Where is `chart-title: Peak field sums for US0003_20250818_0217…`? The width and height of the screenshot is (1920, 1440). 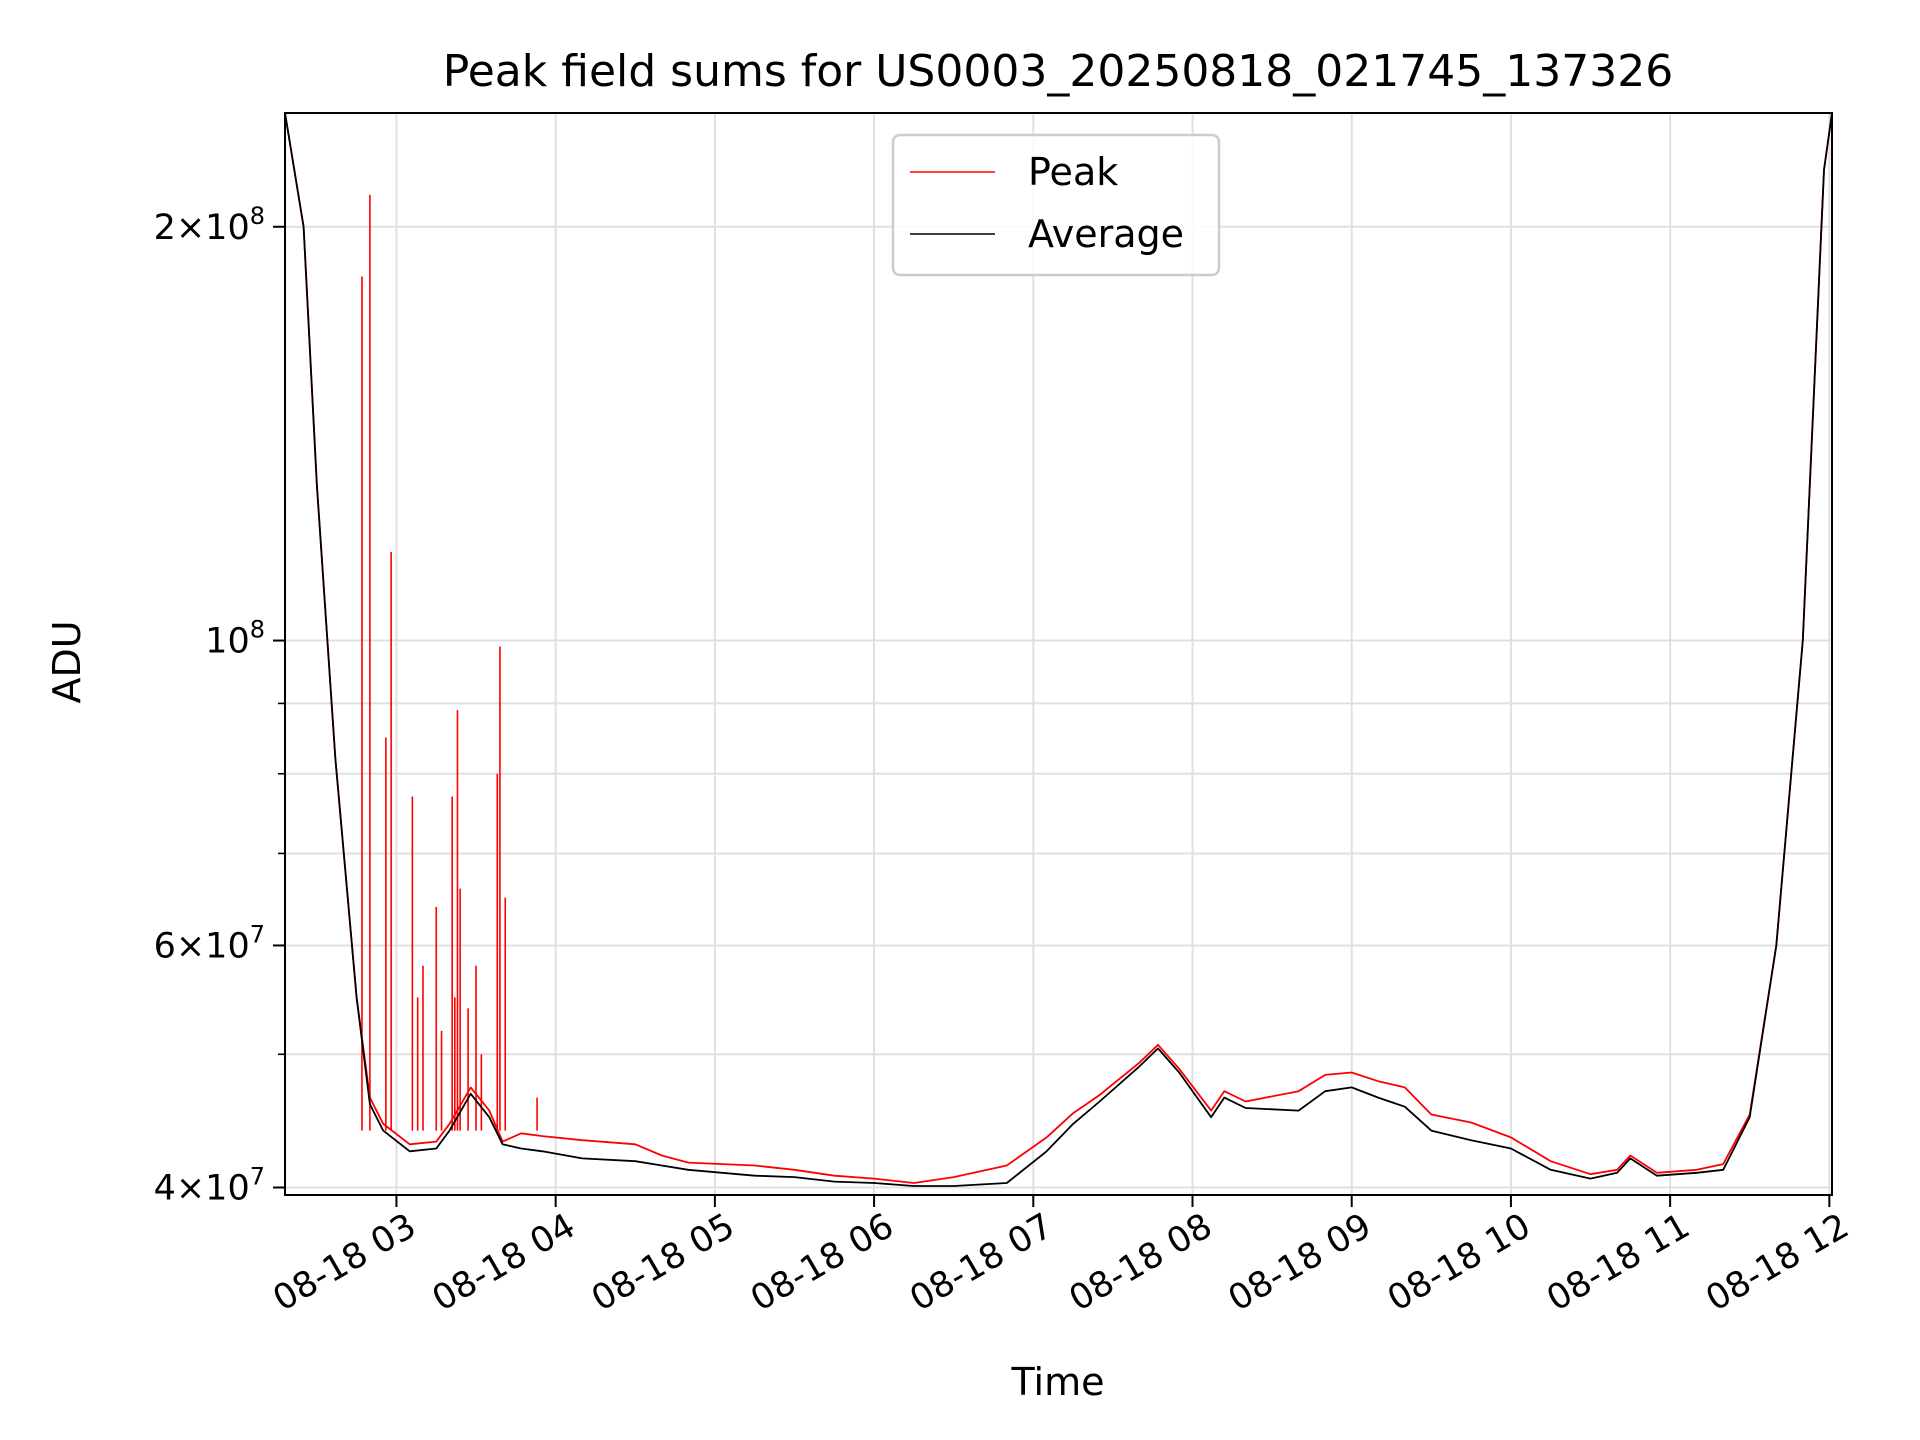
chart-title: Peak field sums for US0003_20250818_0217… is located at coordinates (1058, 71).